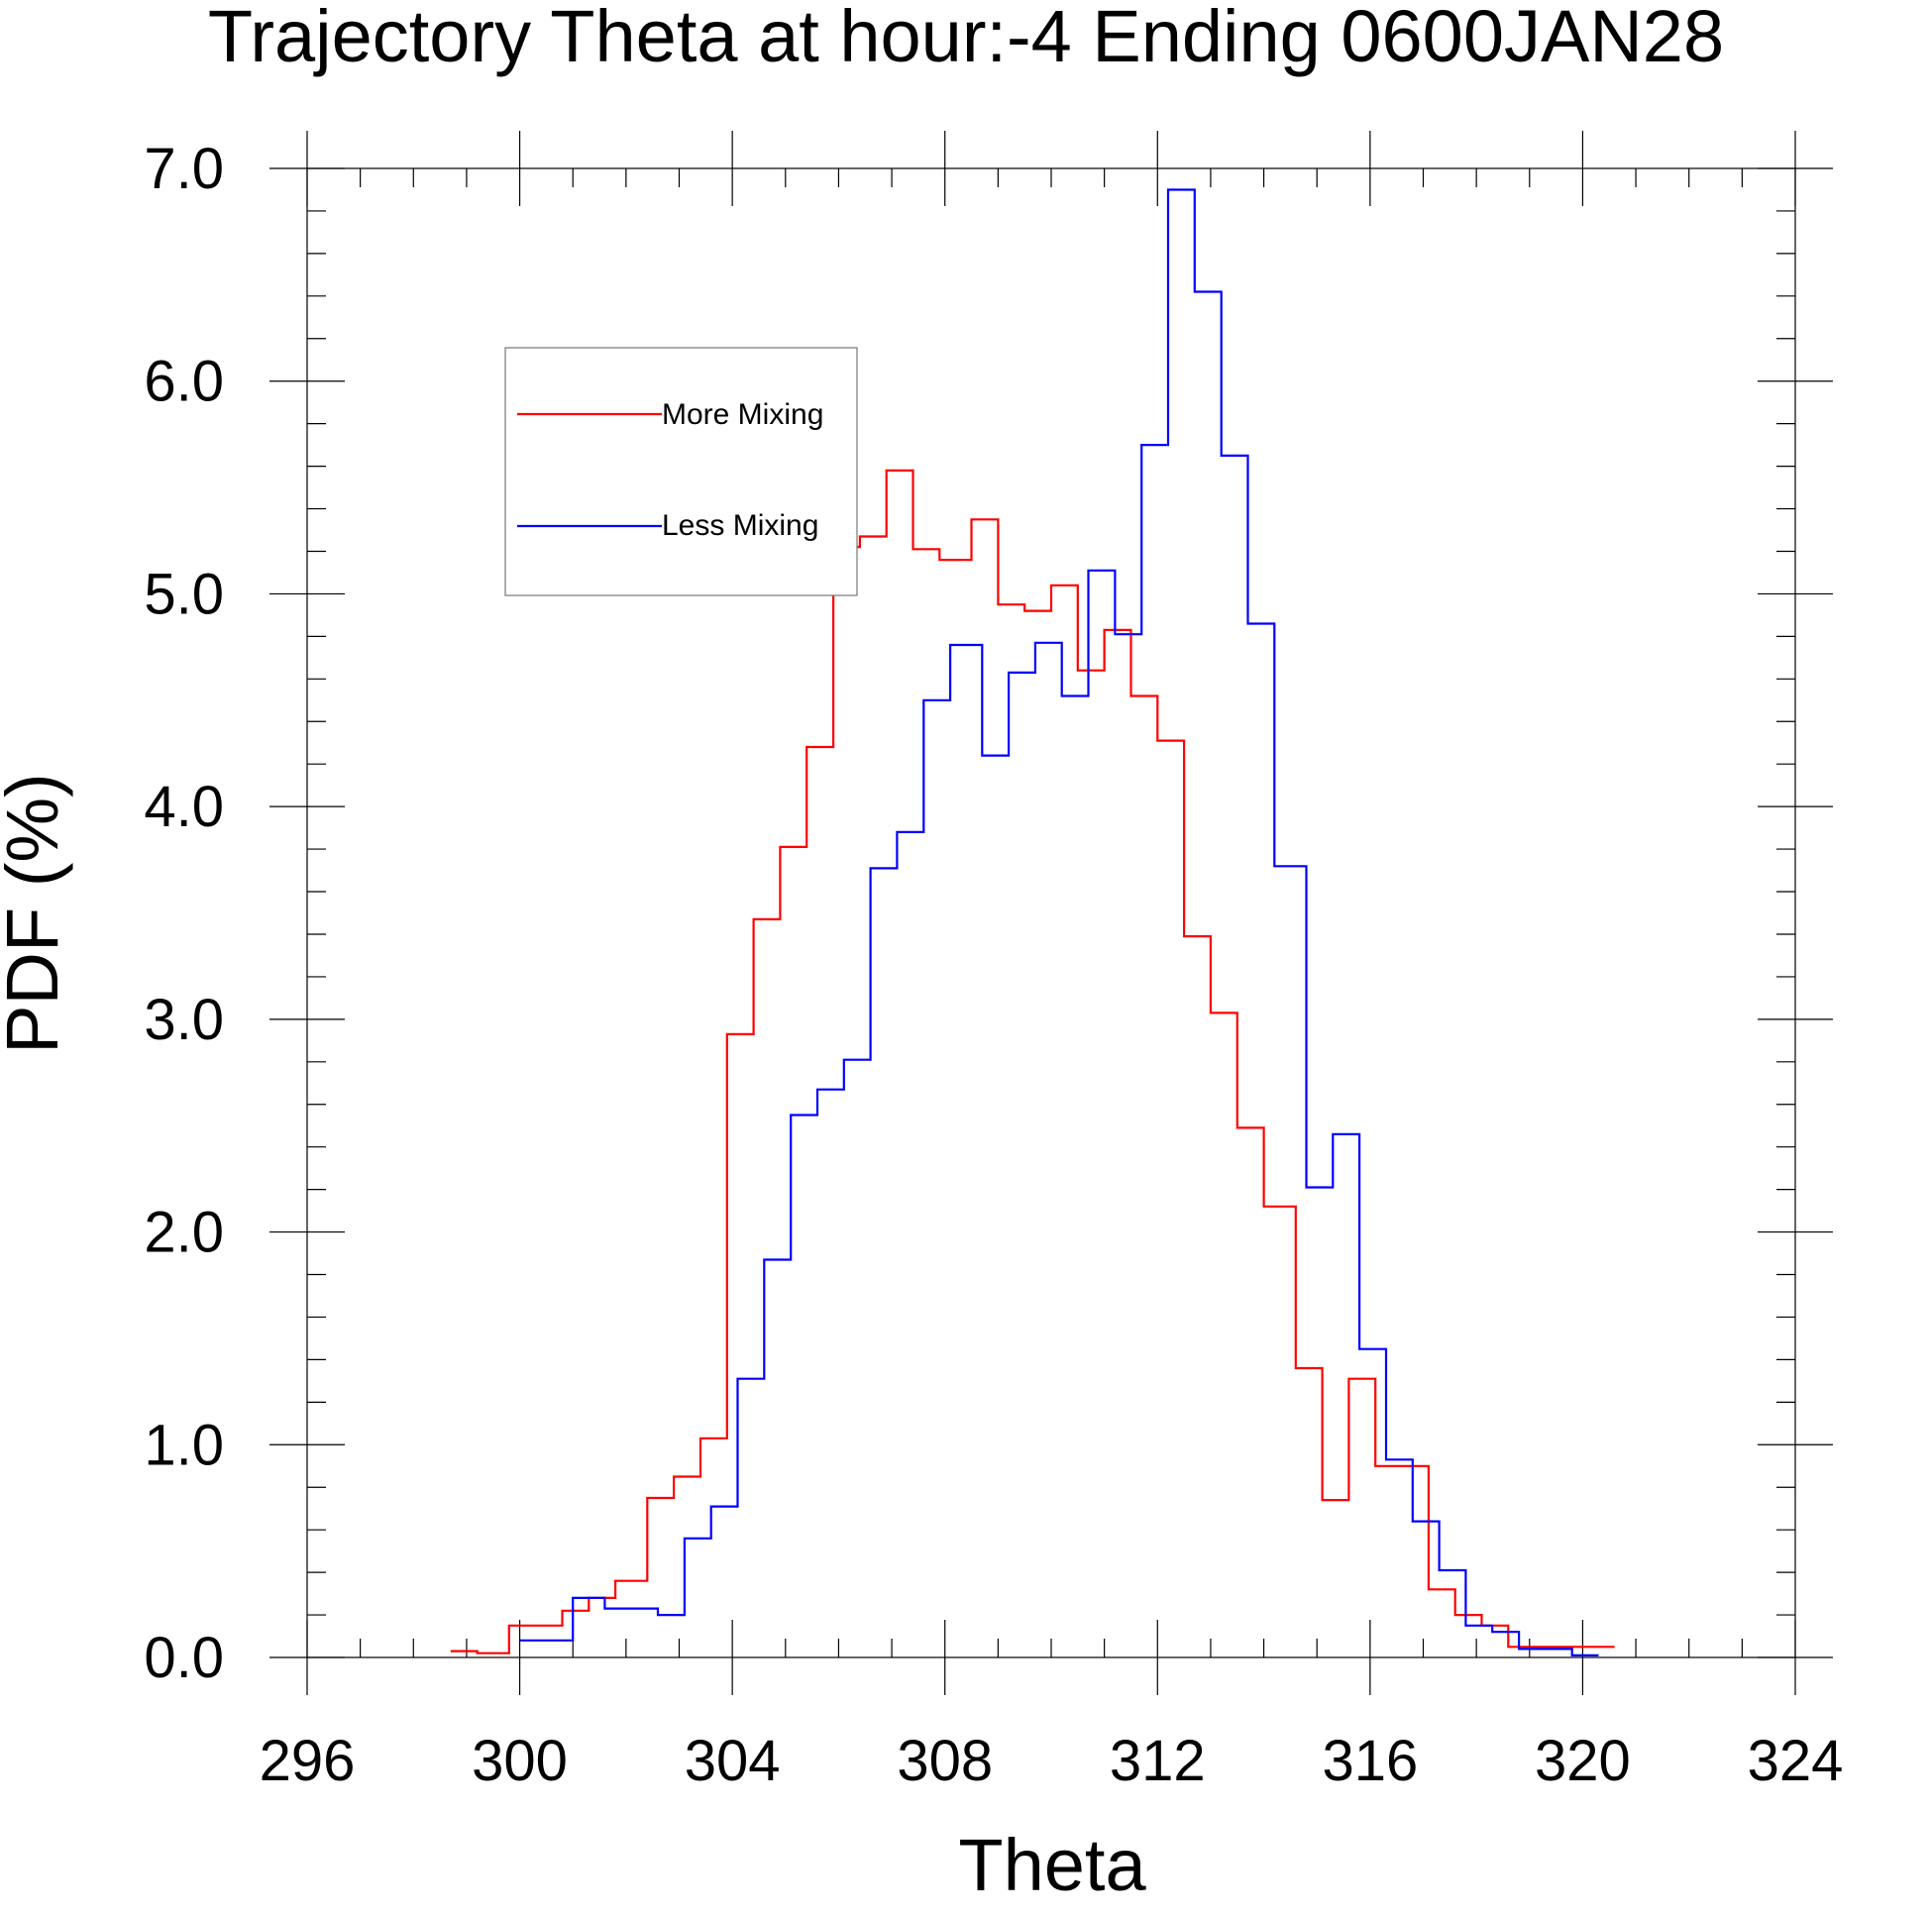 This screenshot has width=1932, height=1918. What do you see at coordinates (184, 807) in the screenshot?
I see `y-tick-label: 4.0` at bounding box center [184, 807].